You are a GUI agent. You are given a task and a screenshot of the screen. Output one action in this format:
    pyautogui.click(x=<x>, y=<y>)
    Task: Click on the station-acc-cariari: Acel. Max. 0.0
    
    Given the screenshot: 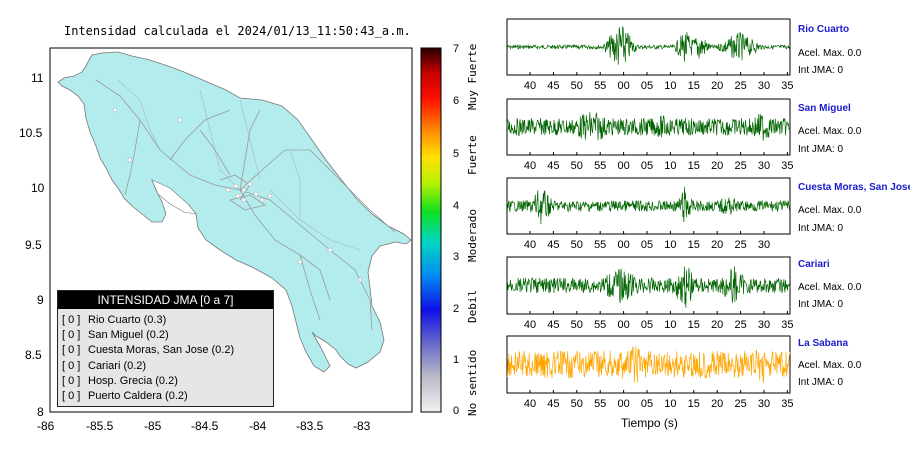 What is the action you would take?
    pyautogui.click(x=830, y=287)
    